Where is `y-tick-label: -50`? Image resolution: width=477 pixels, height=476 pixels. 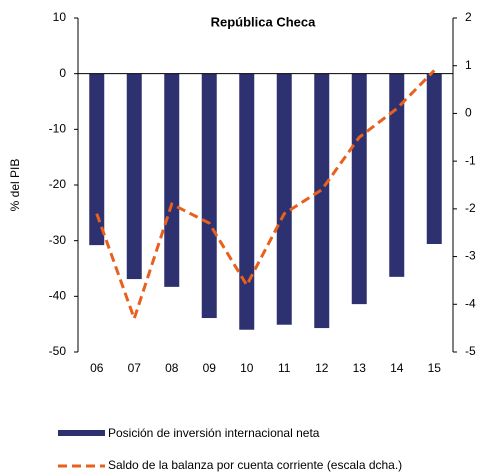
y-tick-label: -50 is located at coordinates (58, 351).